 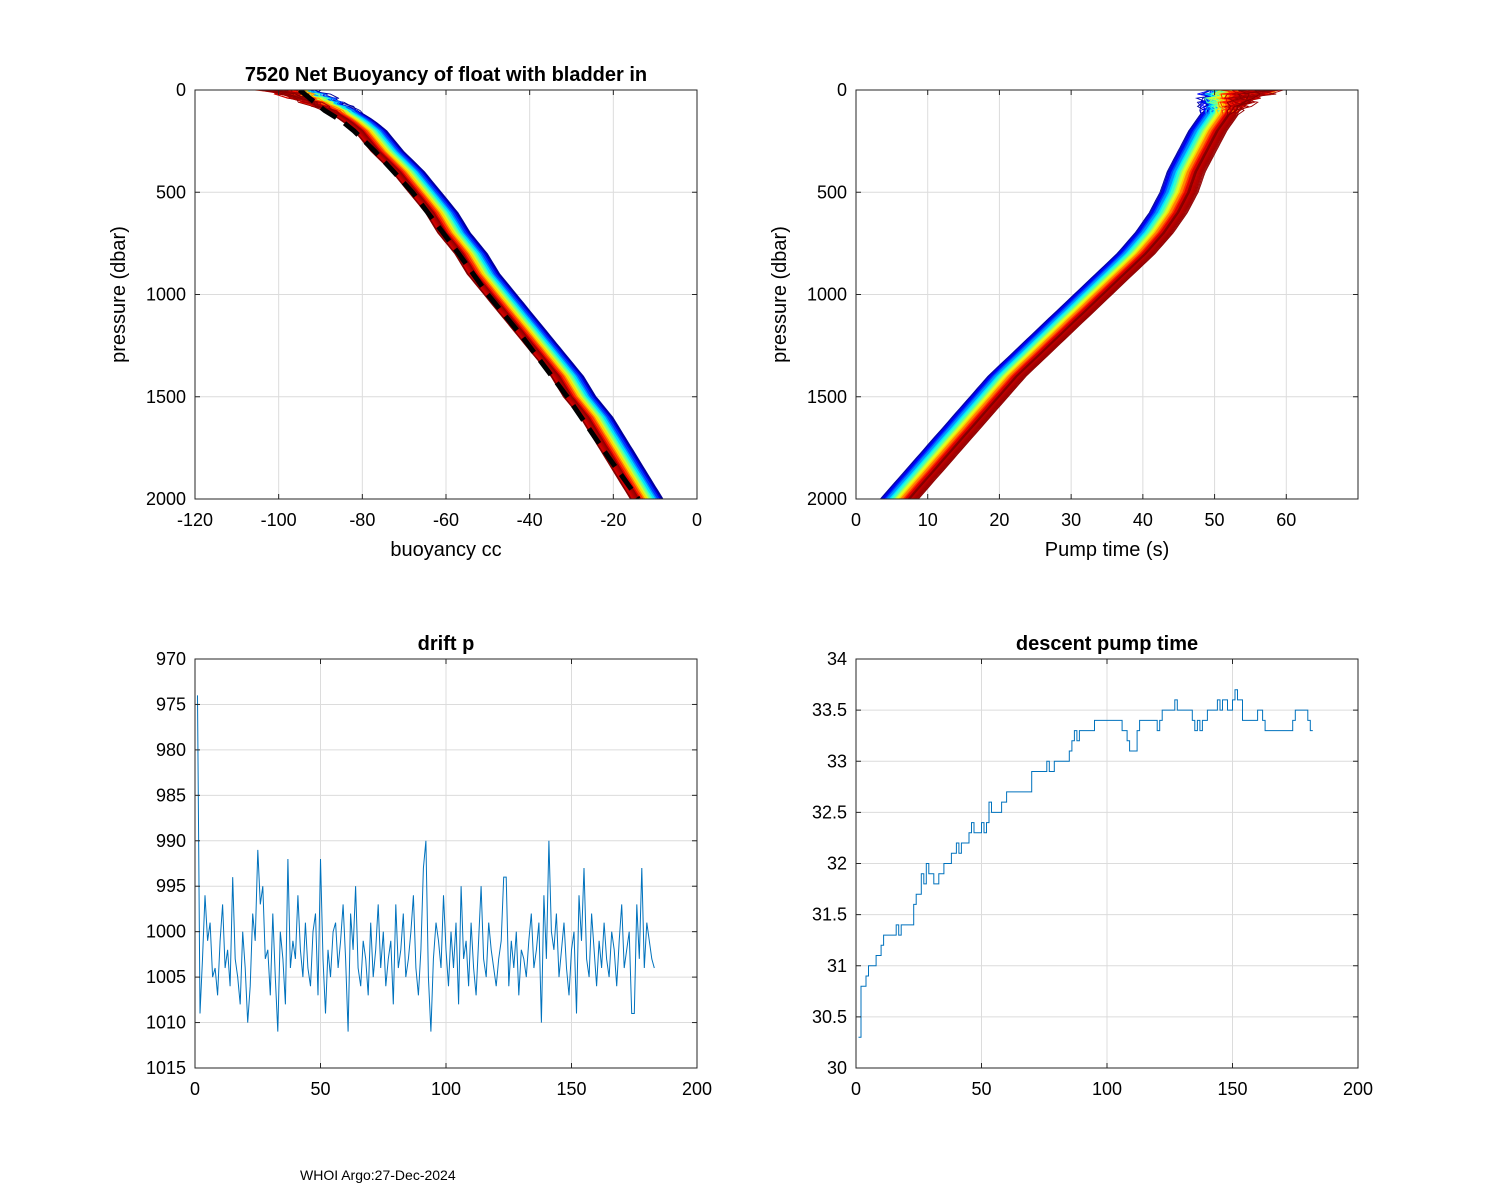 What do you see at coordinates (1232, 1089) in the screenshot?
I see `descent-pump-time-x-tick-label: 150` at bounding box center [1232, 1089].